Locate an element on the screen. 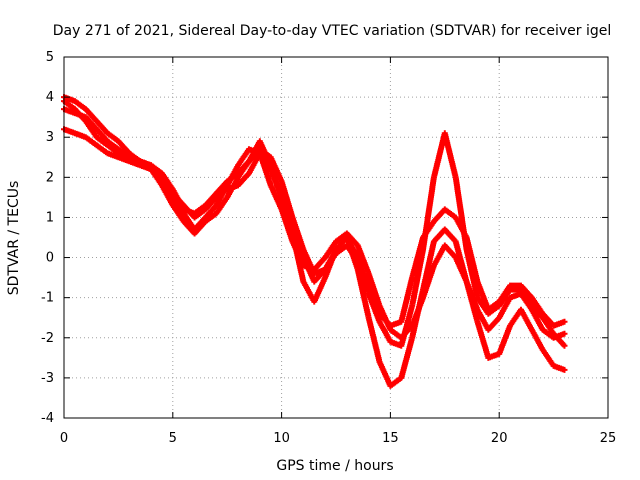  y-tick-label: 5 is located at coordinates (50, 57).